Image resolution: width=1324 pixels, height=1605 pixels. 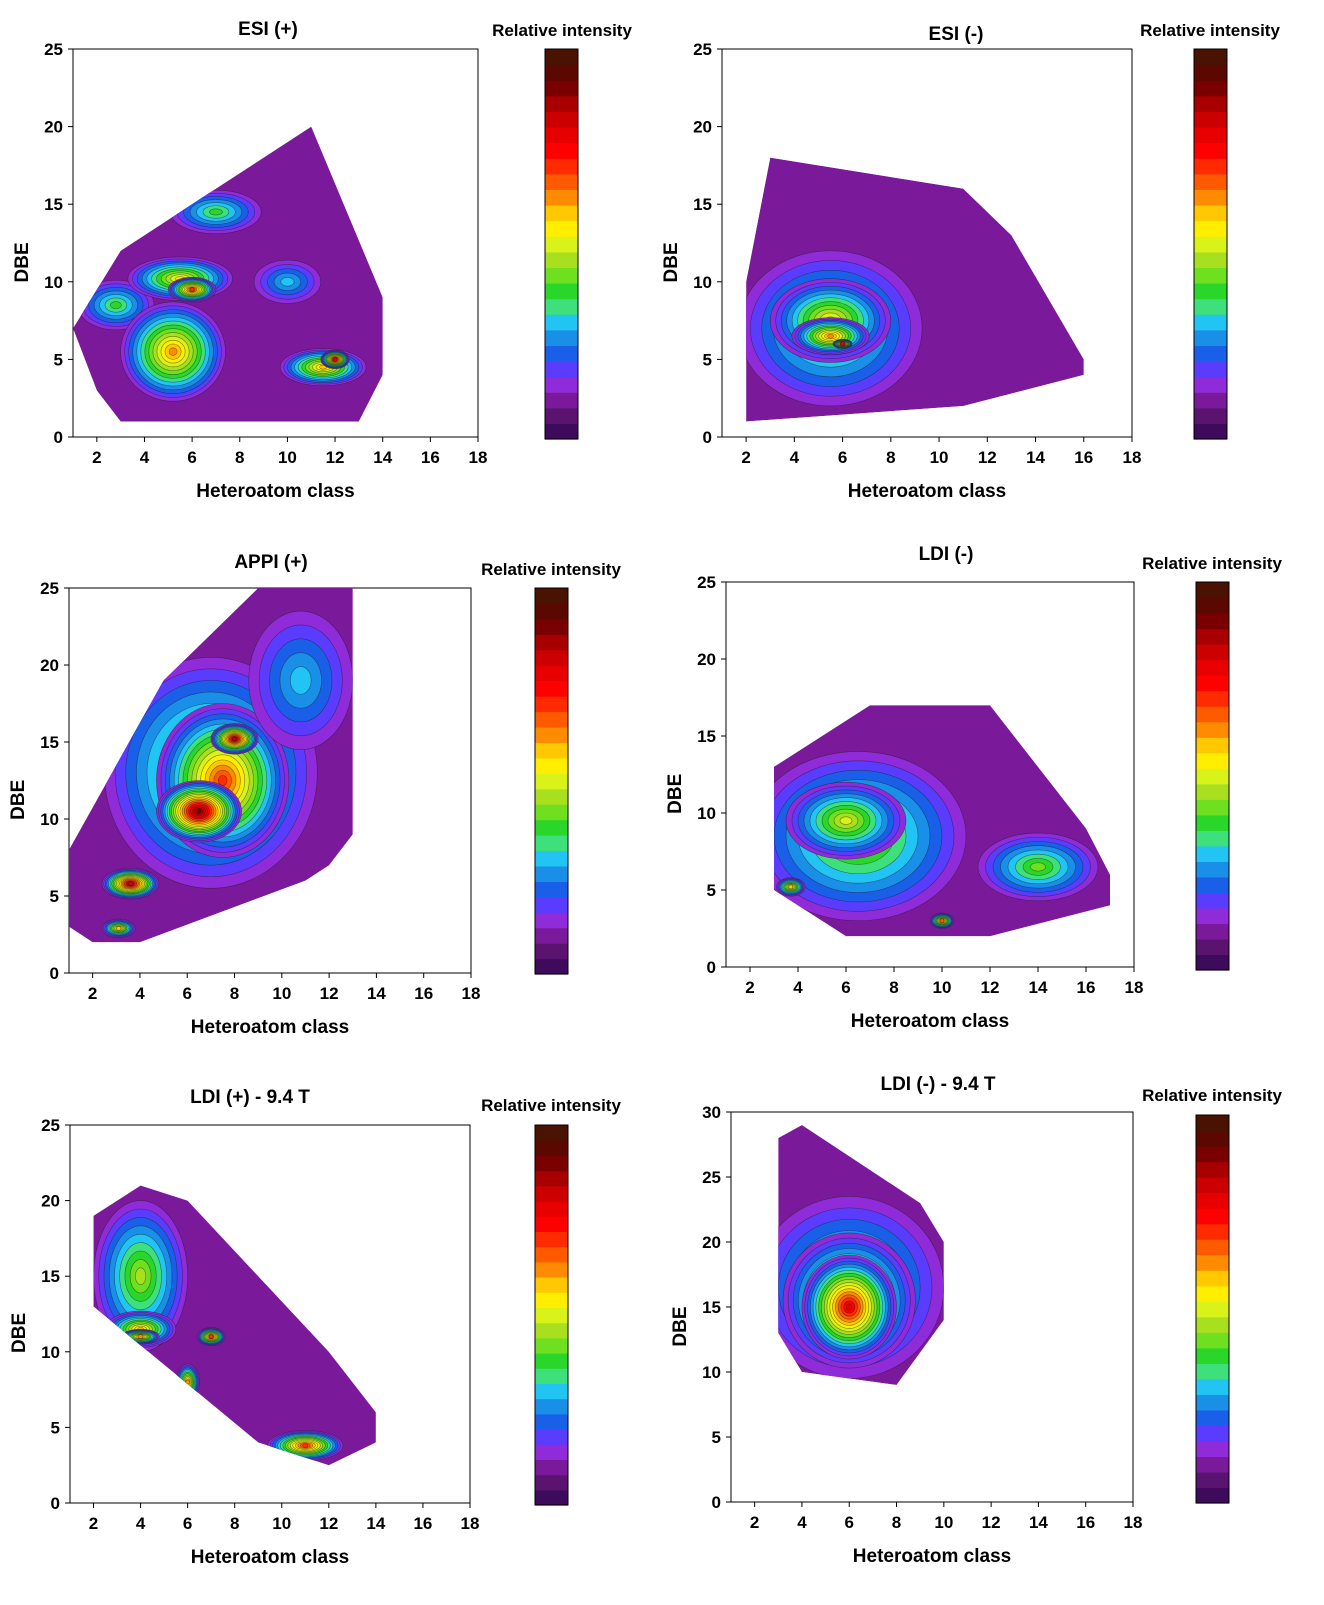 What do you see at coordinates (329, 993) in the screenshot?
I see `x-tick-label: 12` at bounding box center [329, 993].